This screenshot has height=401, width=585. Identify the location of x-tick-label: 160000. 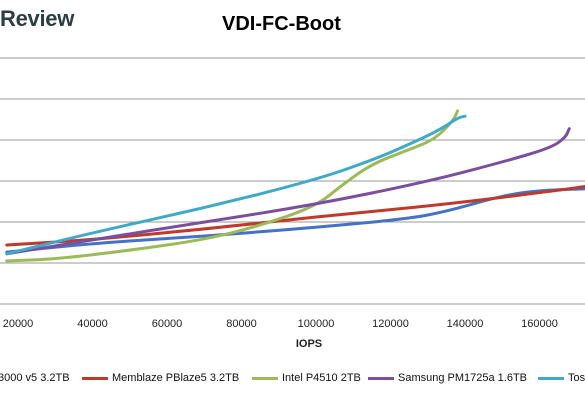
(539, 324).